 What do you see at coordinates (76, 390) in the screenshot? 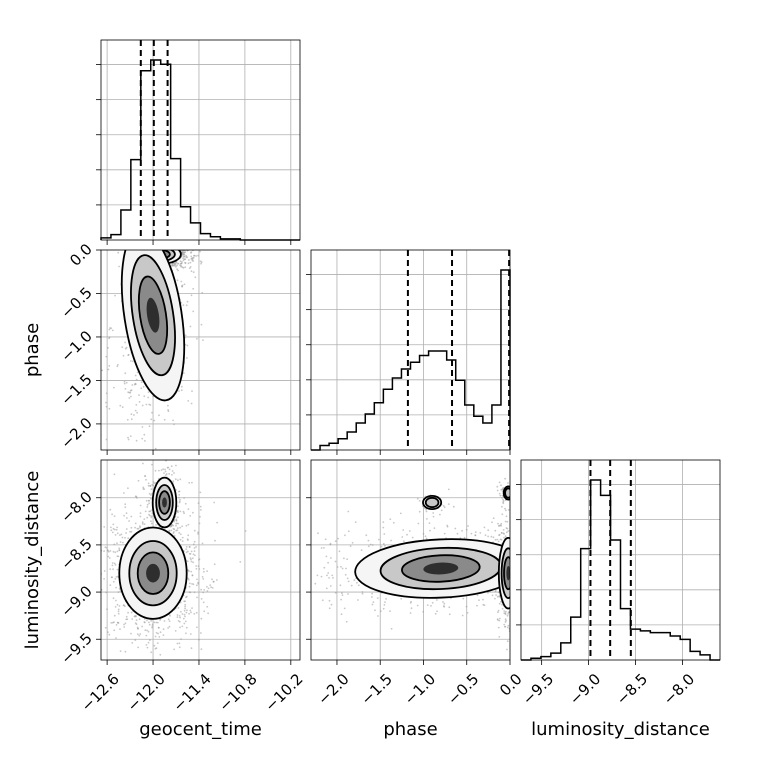
I see `y-tick-label-phase: −1.5` at bounding box center [76, 390].